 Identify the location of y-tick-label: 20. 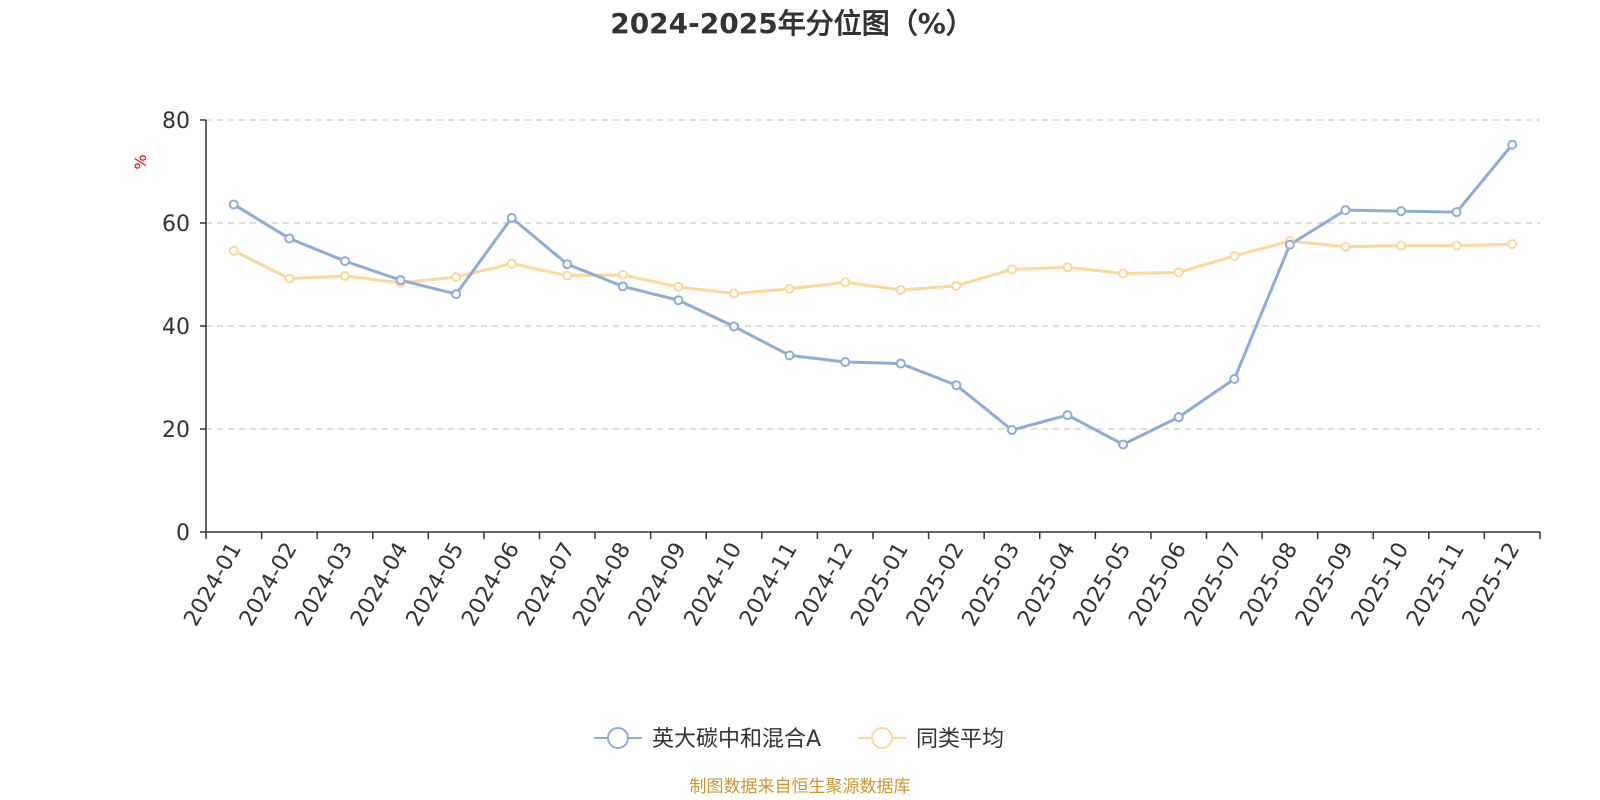
(176, 430).